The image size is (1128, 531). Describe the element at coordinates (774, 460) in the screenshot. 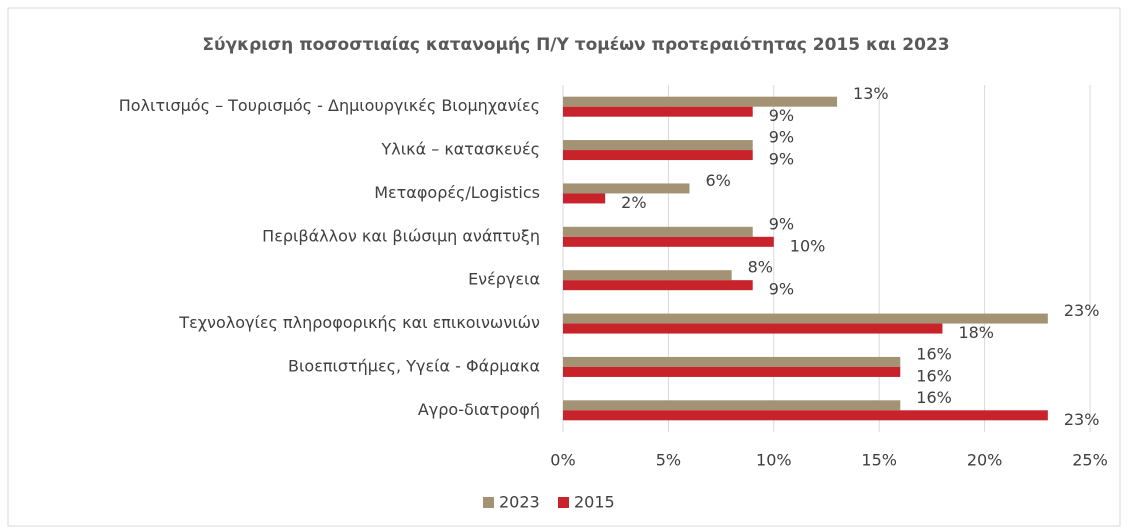

I see `x-tick-label: 10%` at that location.